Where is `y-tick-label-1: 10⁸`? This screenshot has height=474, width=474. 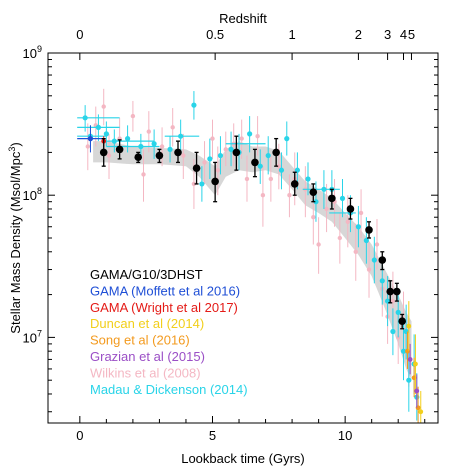 y-tick-label-1: 10⁸ is located at coordinates (32, 194).